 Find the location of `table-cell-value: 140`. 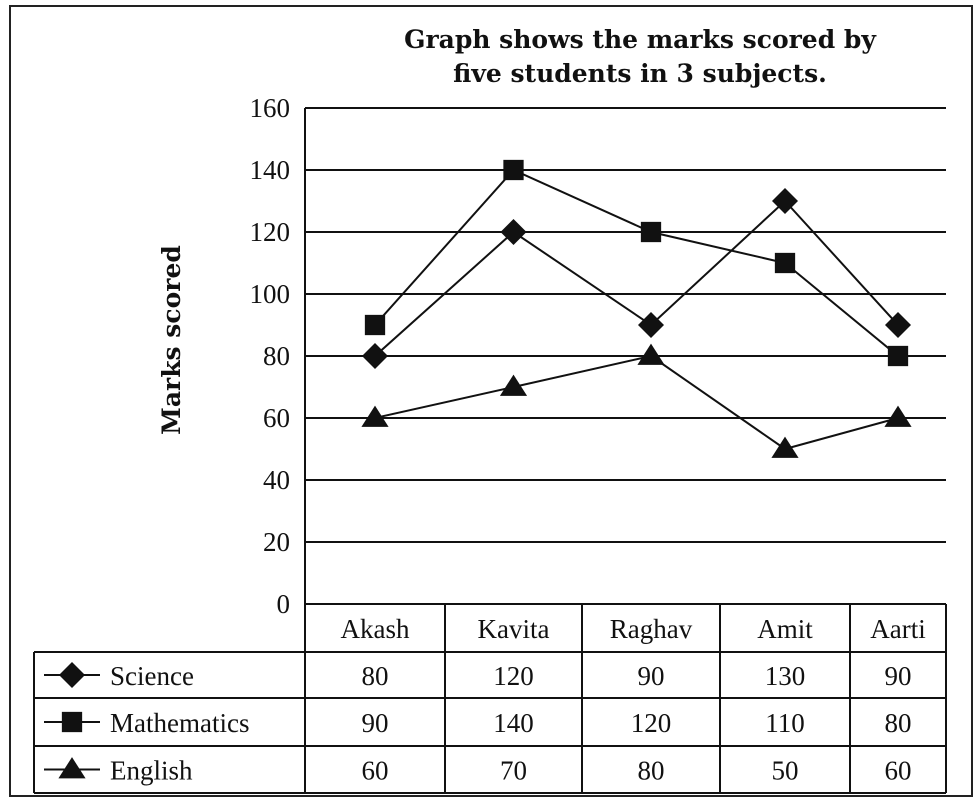

table-cell-value: 140 is located at coordinates (513, 723).